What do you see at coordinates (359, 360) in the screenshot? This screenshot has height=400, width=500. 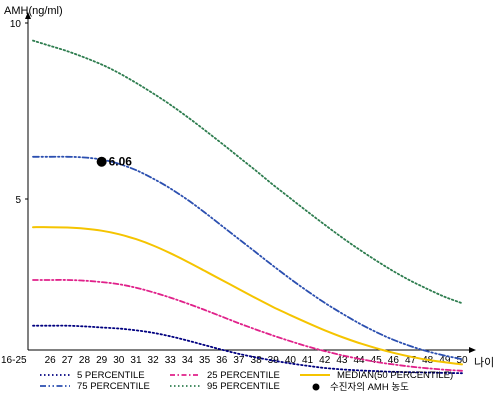 I see `x-tick-label: 44` at bounding box center [359, 360].